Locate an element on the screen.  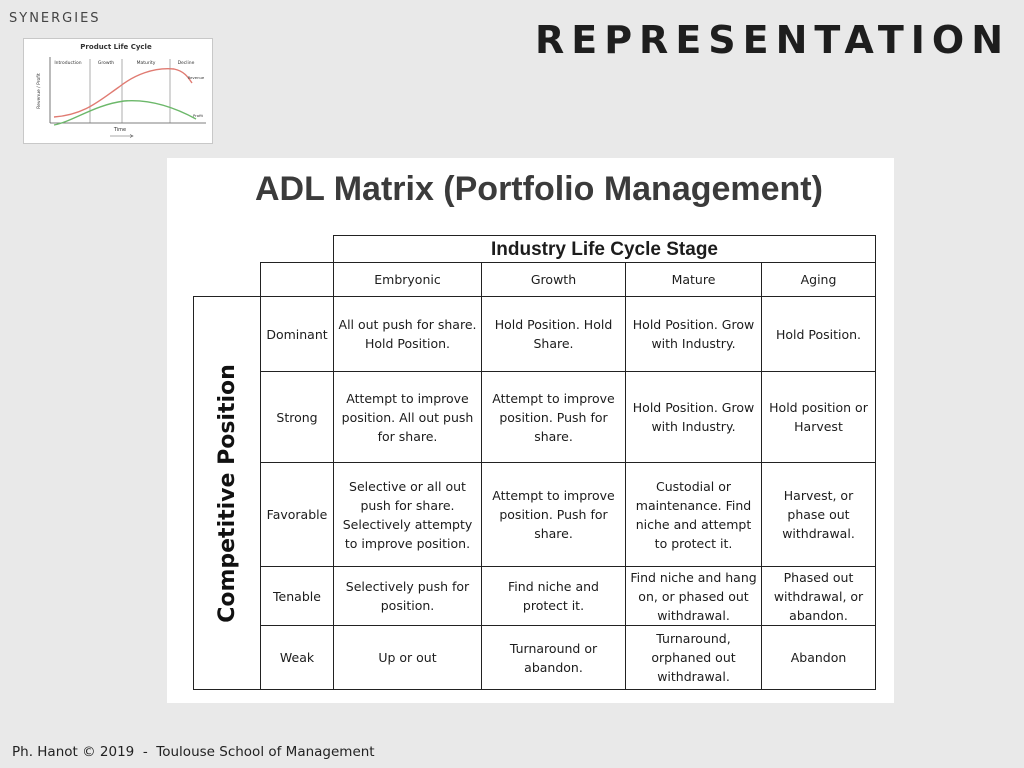
row-header-dominant: Dominant is located at coordinates (297, 334).